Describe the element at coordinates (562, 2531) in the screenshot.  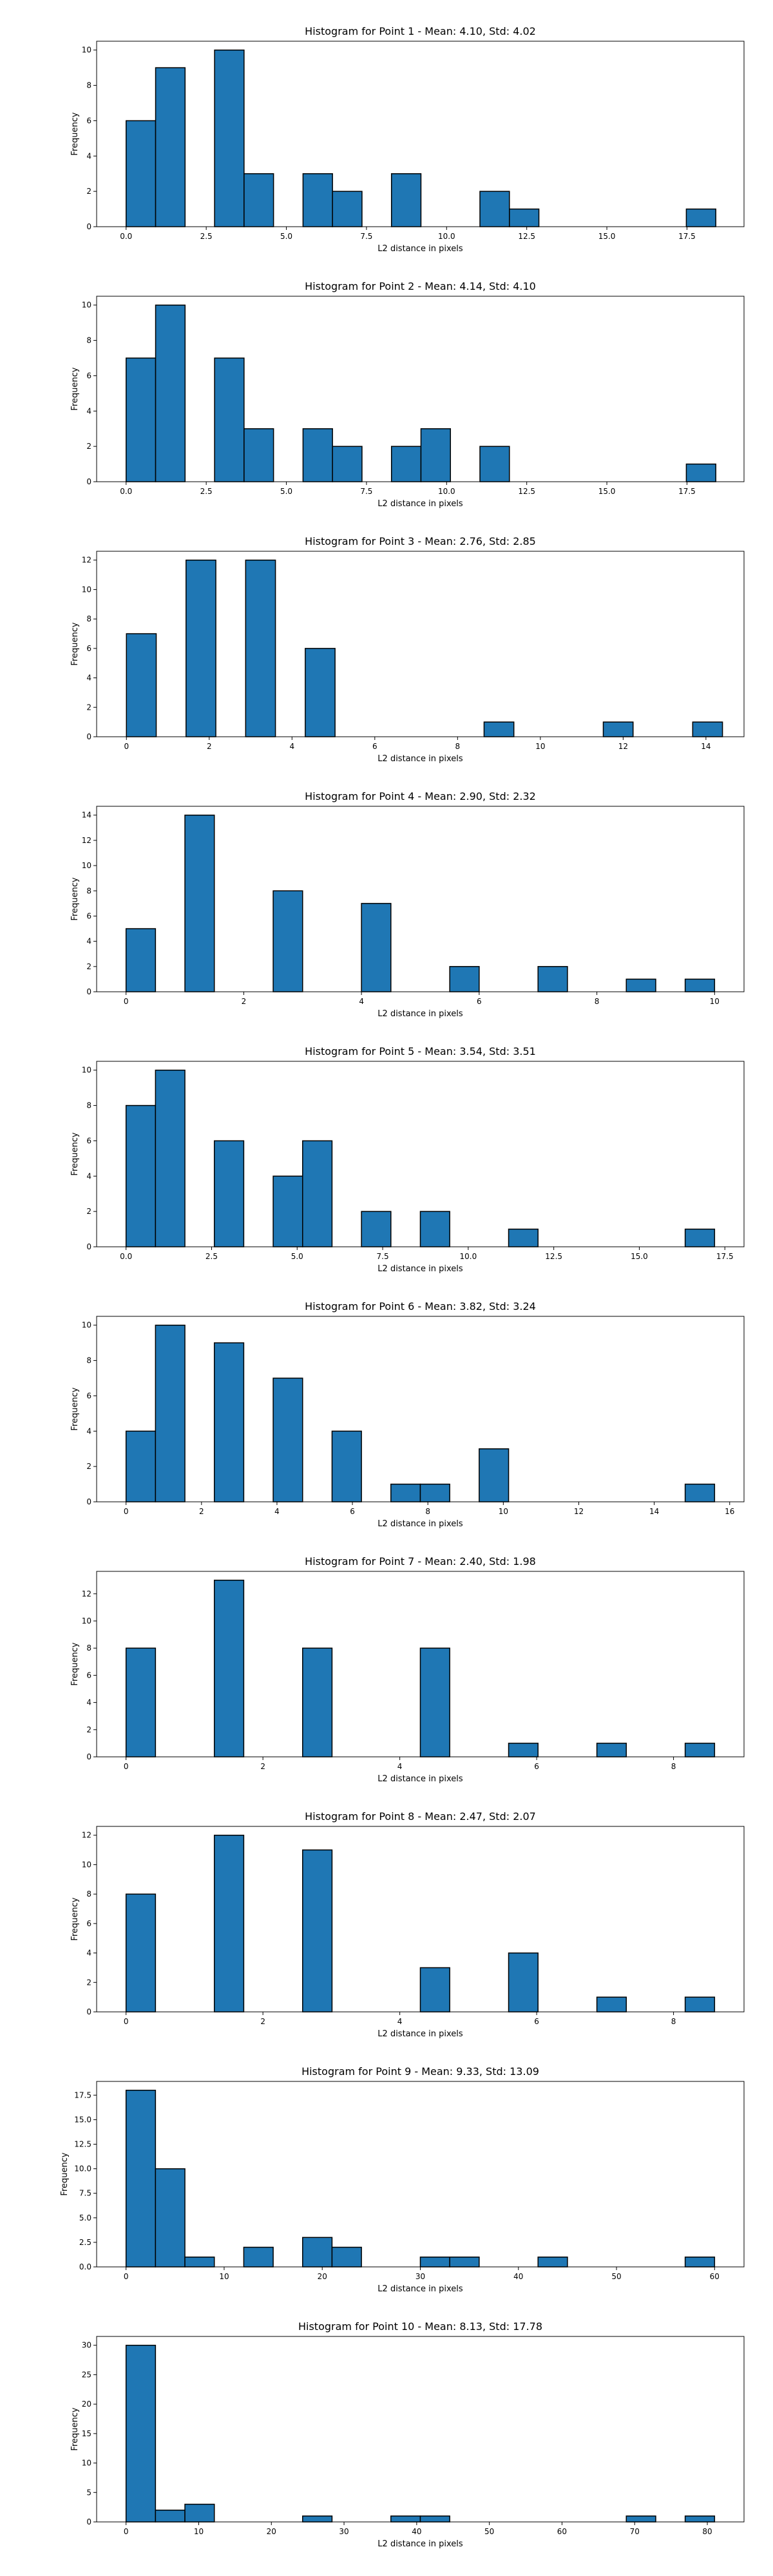
I see `x-tick-label: 60` at that location.